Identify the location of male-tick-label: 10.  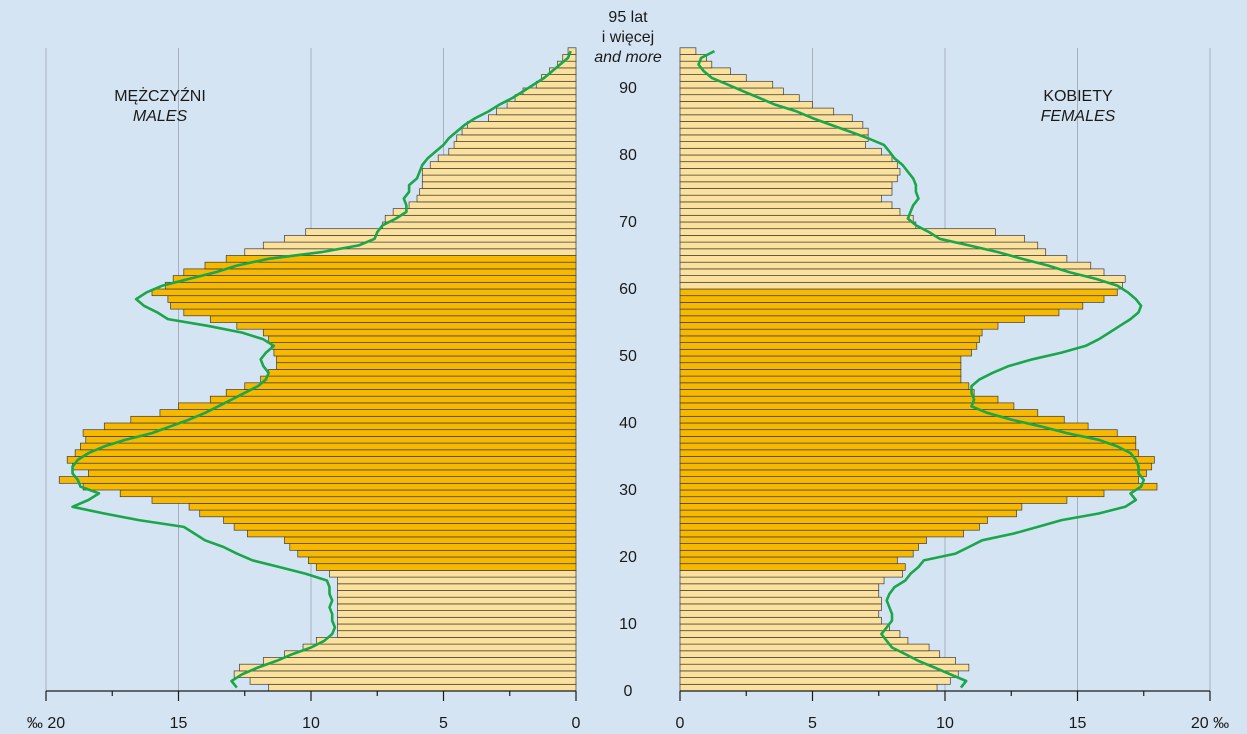
(311, 723).